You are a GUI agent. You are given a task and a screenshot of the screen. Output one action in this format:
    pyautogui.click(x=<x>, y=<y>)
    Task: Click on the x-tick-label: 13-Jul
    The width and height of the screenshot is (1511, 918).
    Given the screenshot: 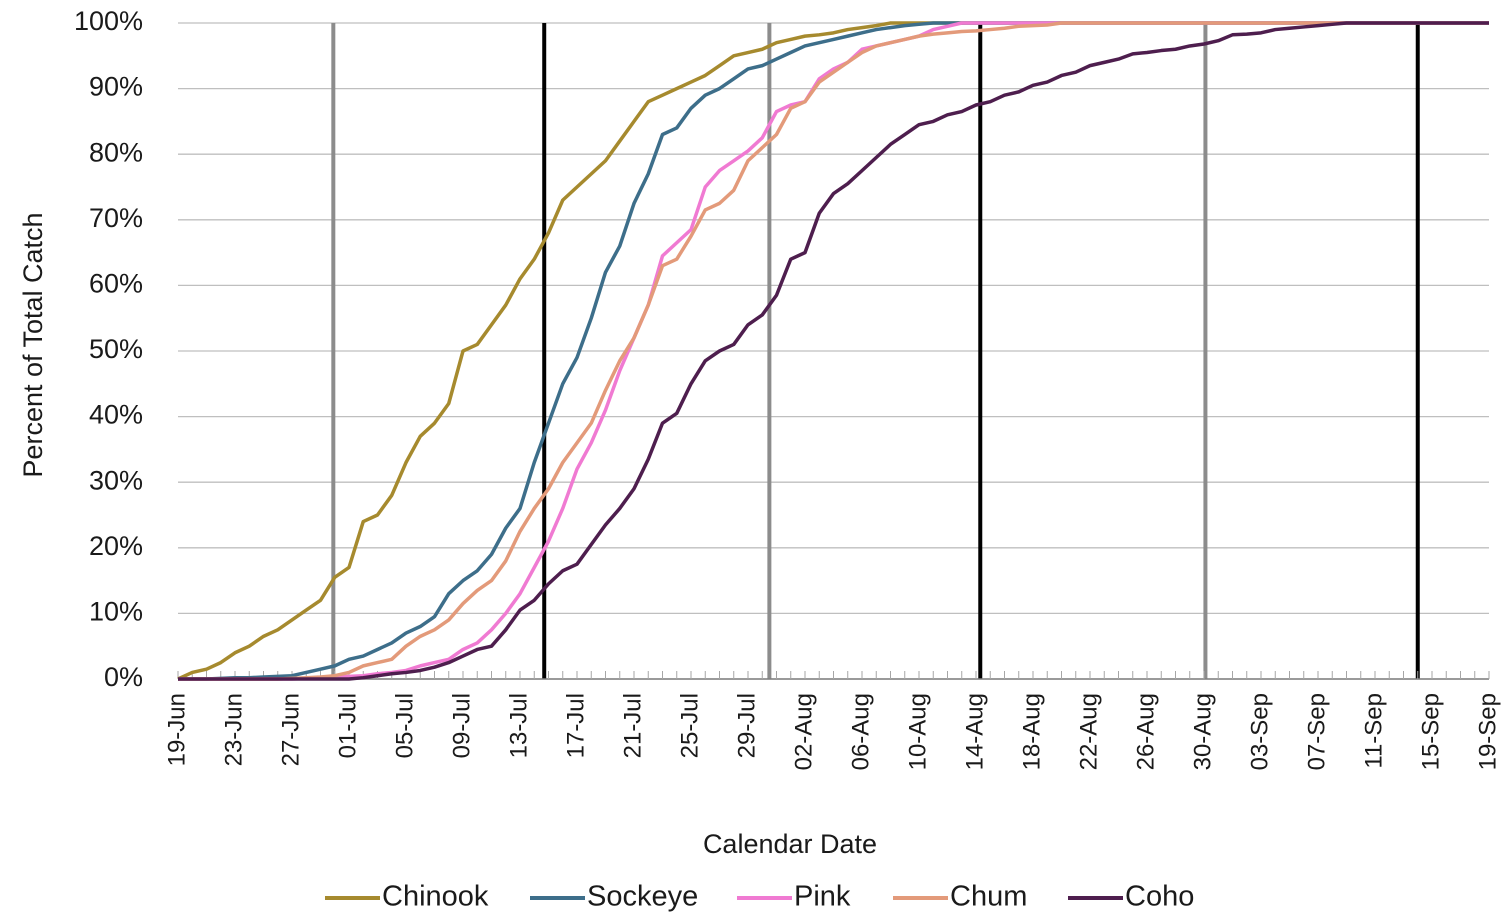 What is the action you would take?
    pyautogui.click(x=518, y=725)
    